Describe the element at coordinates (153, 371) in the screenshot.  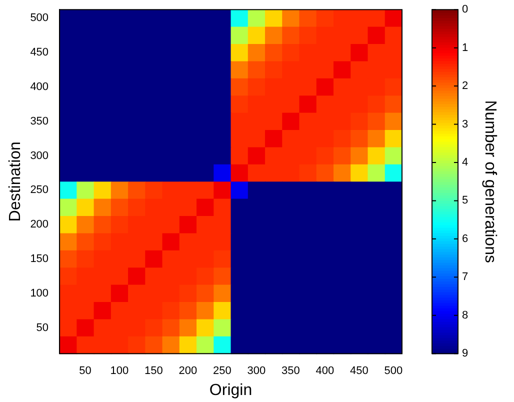
I see `x-tick-label: 150` at that location.